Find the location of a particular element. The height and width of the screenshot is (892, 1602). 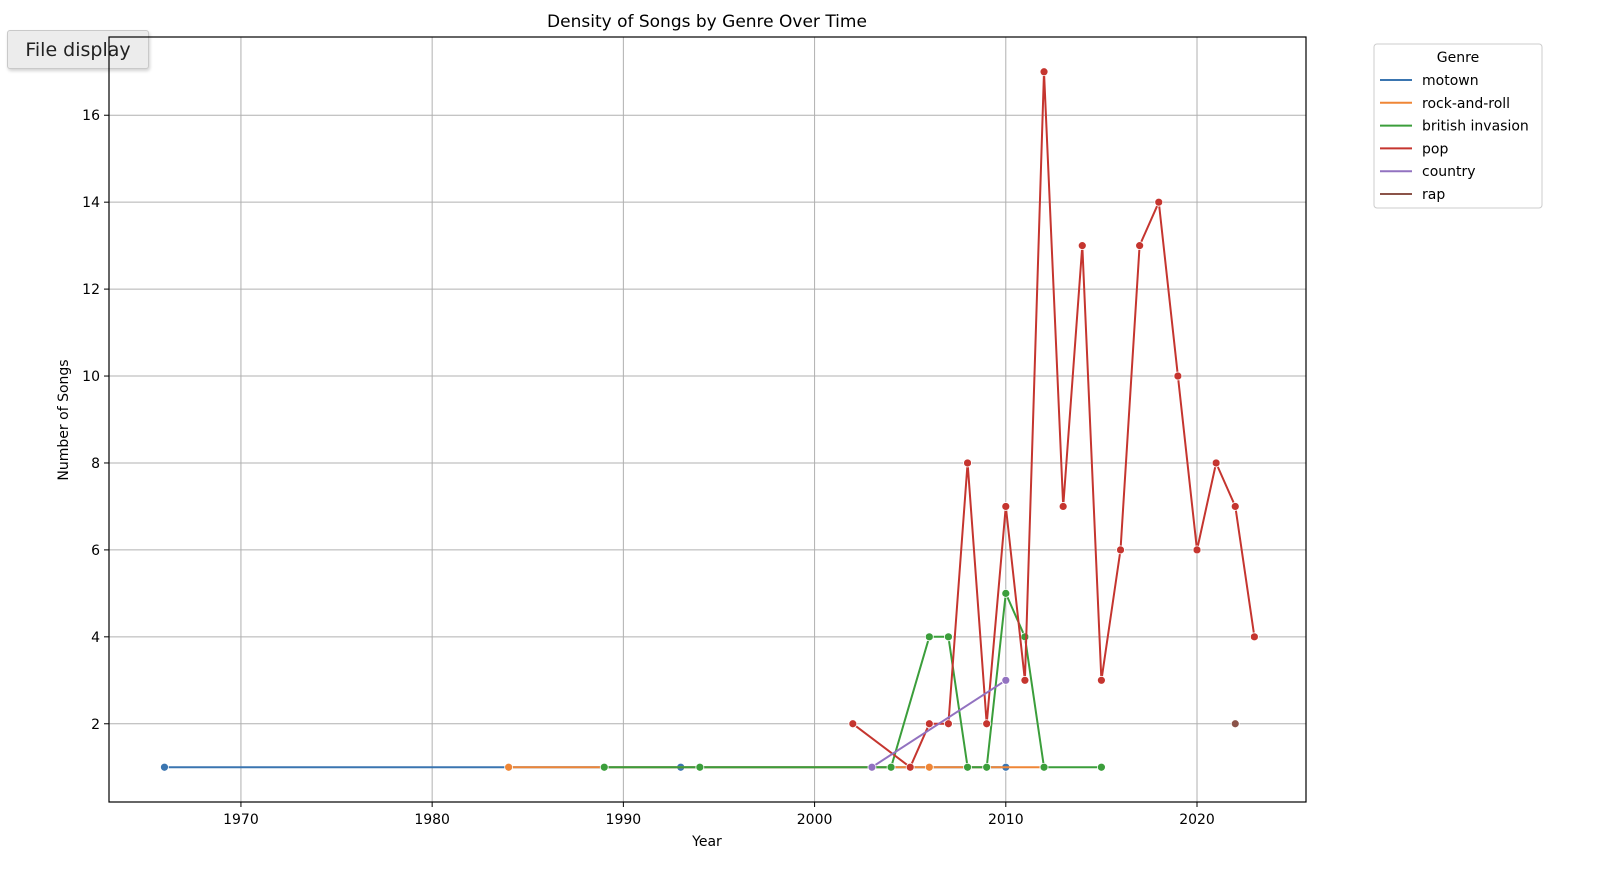

legend-entry: british invasion is located at coordinates (1454, 127).